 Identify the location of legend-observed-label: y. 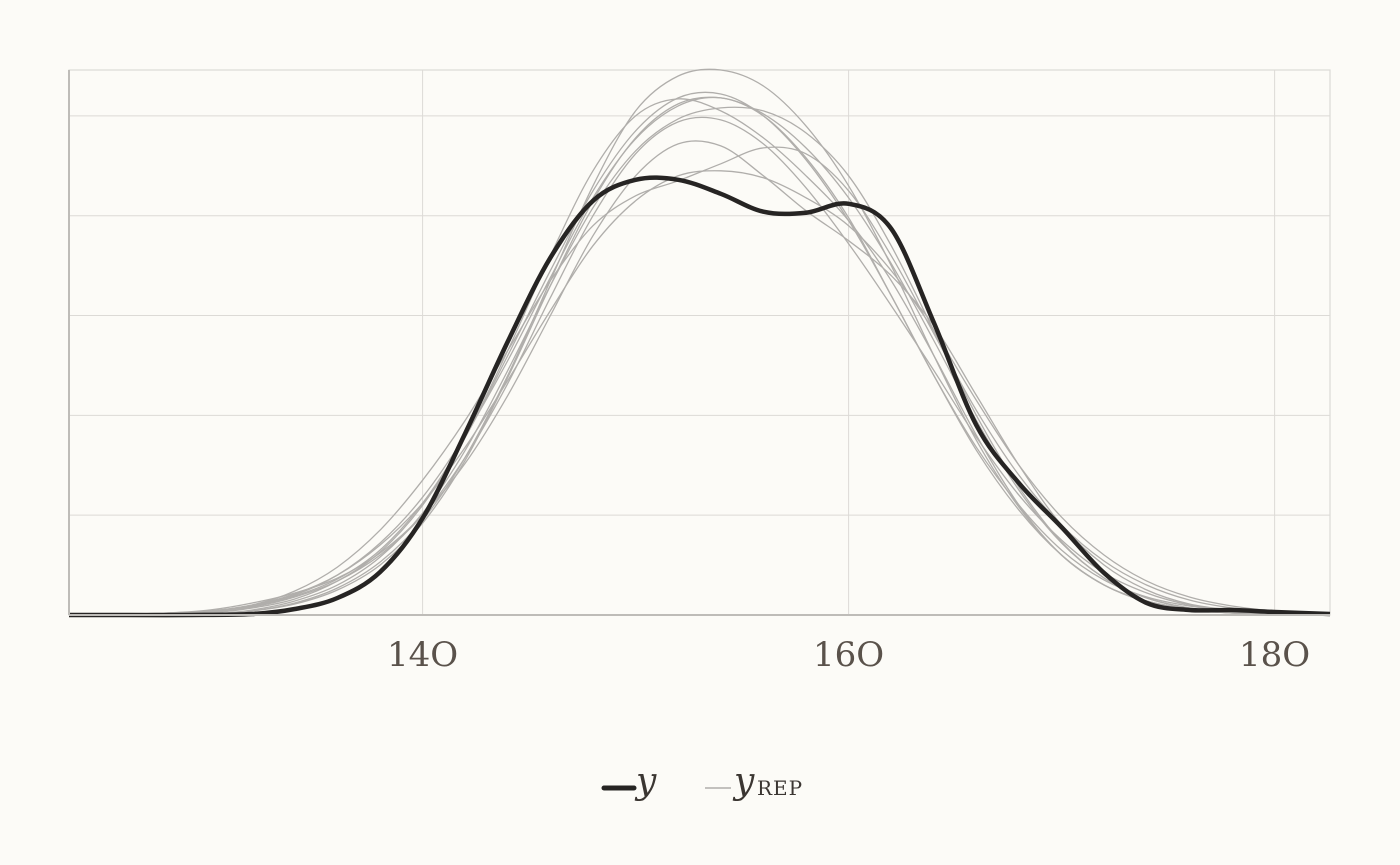
(645, 781).